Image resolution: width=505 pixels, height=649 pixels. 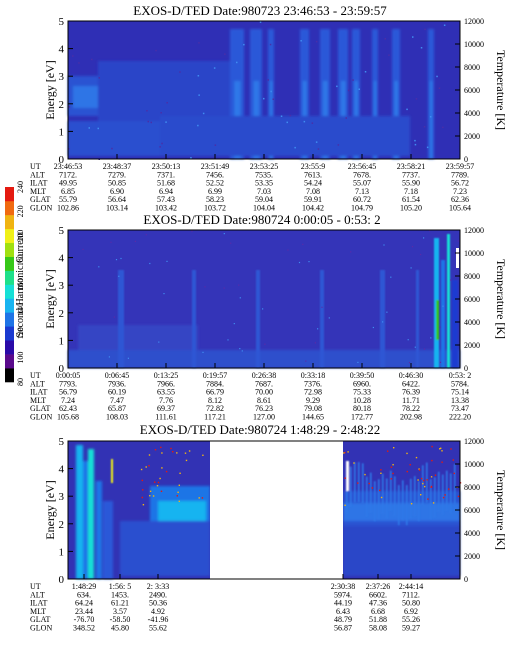 I want to click on orbit-value: 6602., so click(x=378, y=594).